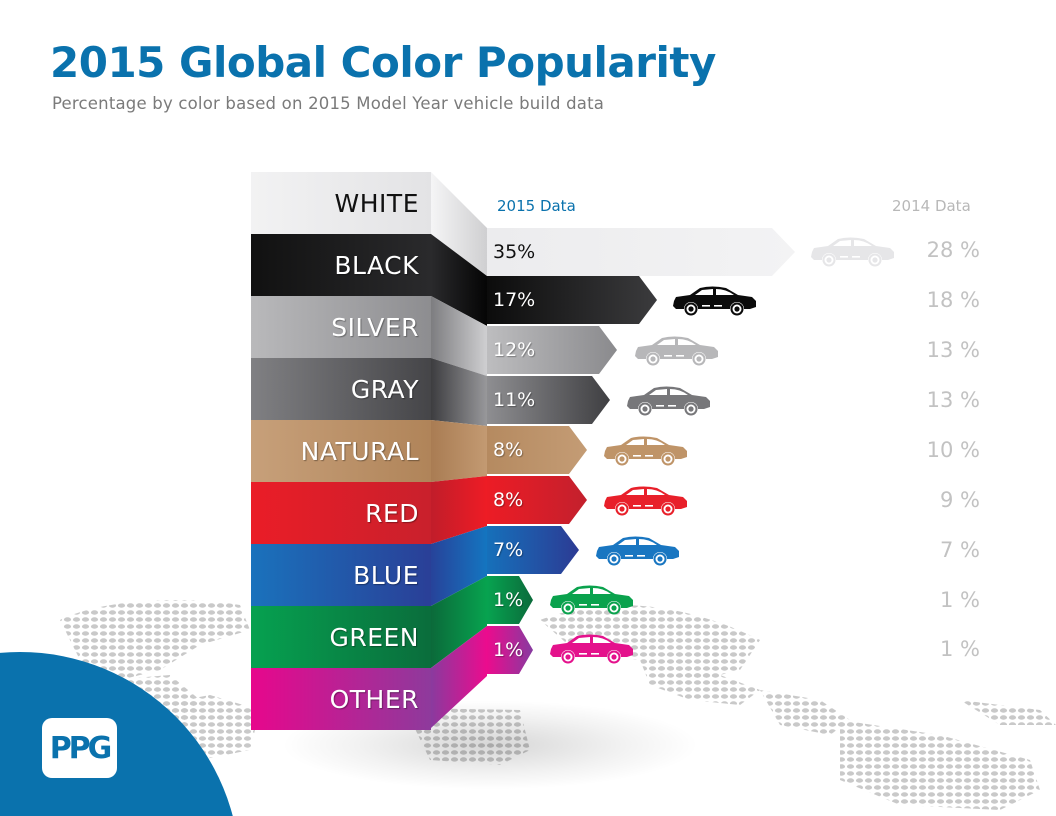 This screenshot has width=1056, height=816. Describe the element at coordinates (960, 649) in the screenshot. I see `value-2014-other: 1 %` at that location.